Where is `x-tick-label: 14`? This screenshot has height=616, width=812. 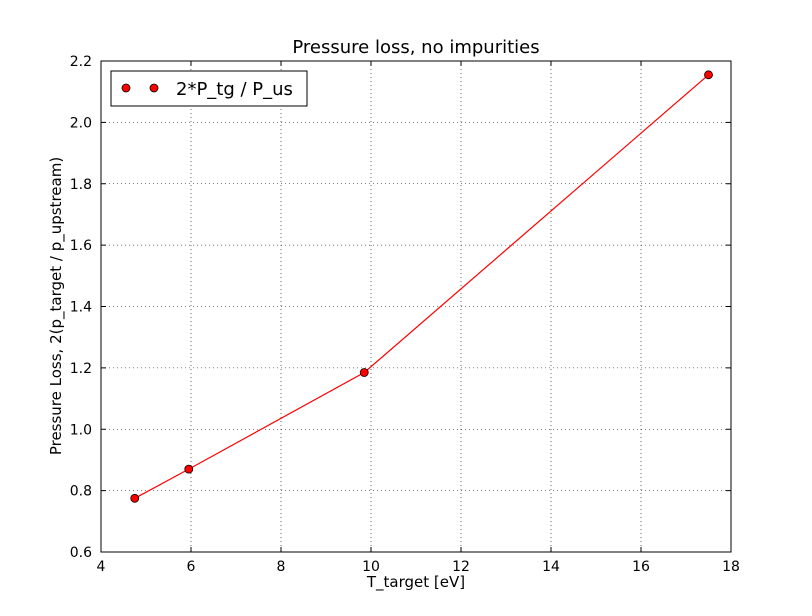 x-tick-label: 14 is located at coordinates (551, 567).